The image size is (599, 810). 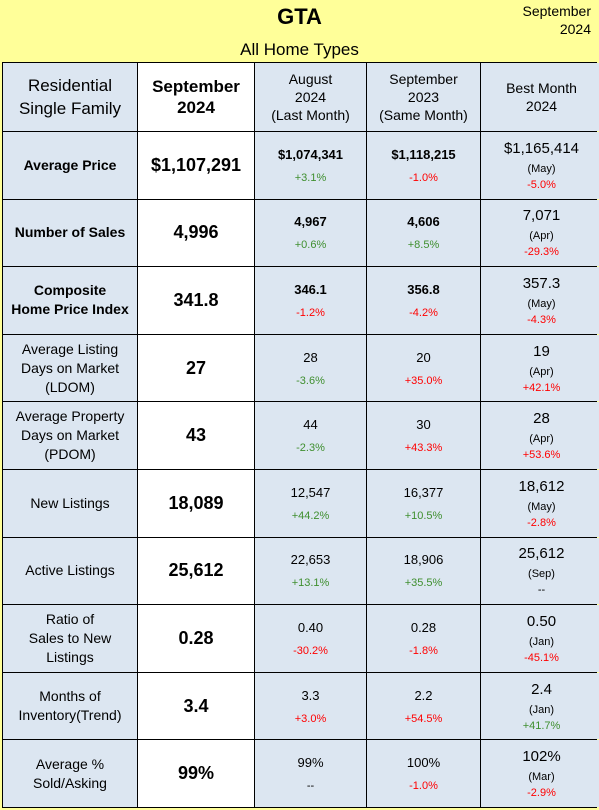 What do you see at coordinates (70, 300) in the screenshot?
I see `row-label-cell: Composite Home Price Index` at bounding box center [70, 300].